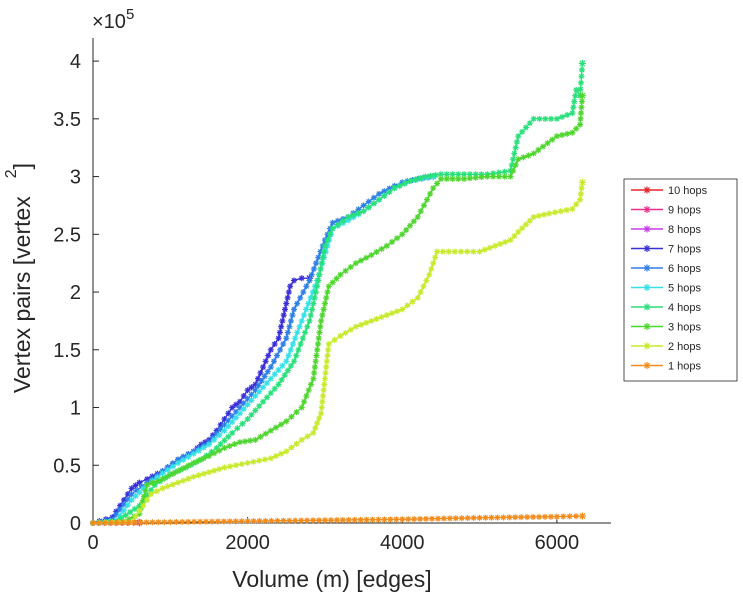 The width and height of the screenshot is (743, 600). What do you see at coordinates (666, 211) in the screenshot?
I see `legend-item: 9 hops` at bounding box center [666, 211].